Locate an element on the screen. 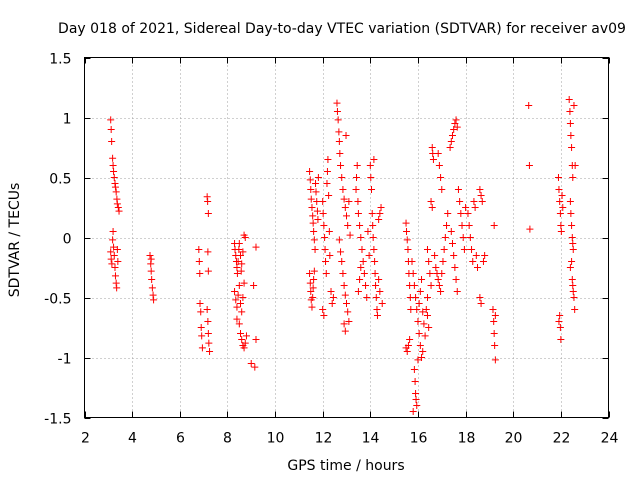  x-tick-label: 24 is located at coordinates (610, 439).